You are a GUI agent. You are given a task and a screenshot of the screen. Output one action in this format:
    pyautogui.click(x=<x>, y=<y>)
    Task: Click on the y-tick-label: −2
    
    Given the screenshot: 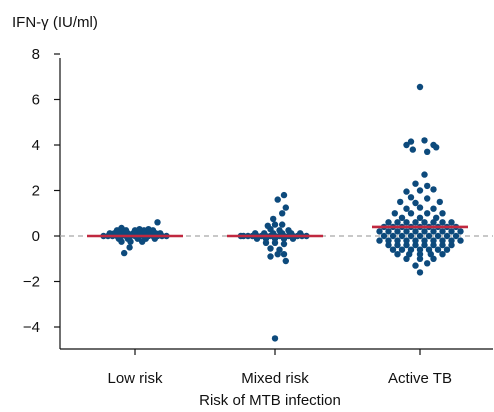 What is the action you would take?
    pyautogui.click(x=31, y=282)
    